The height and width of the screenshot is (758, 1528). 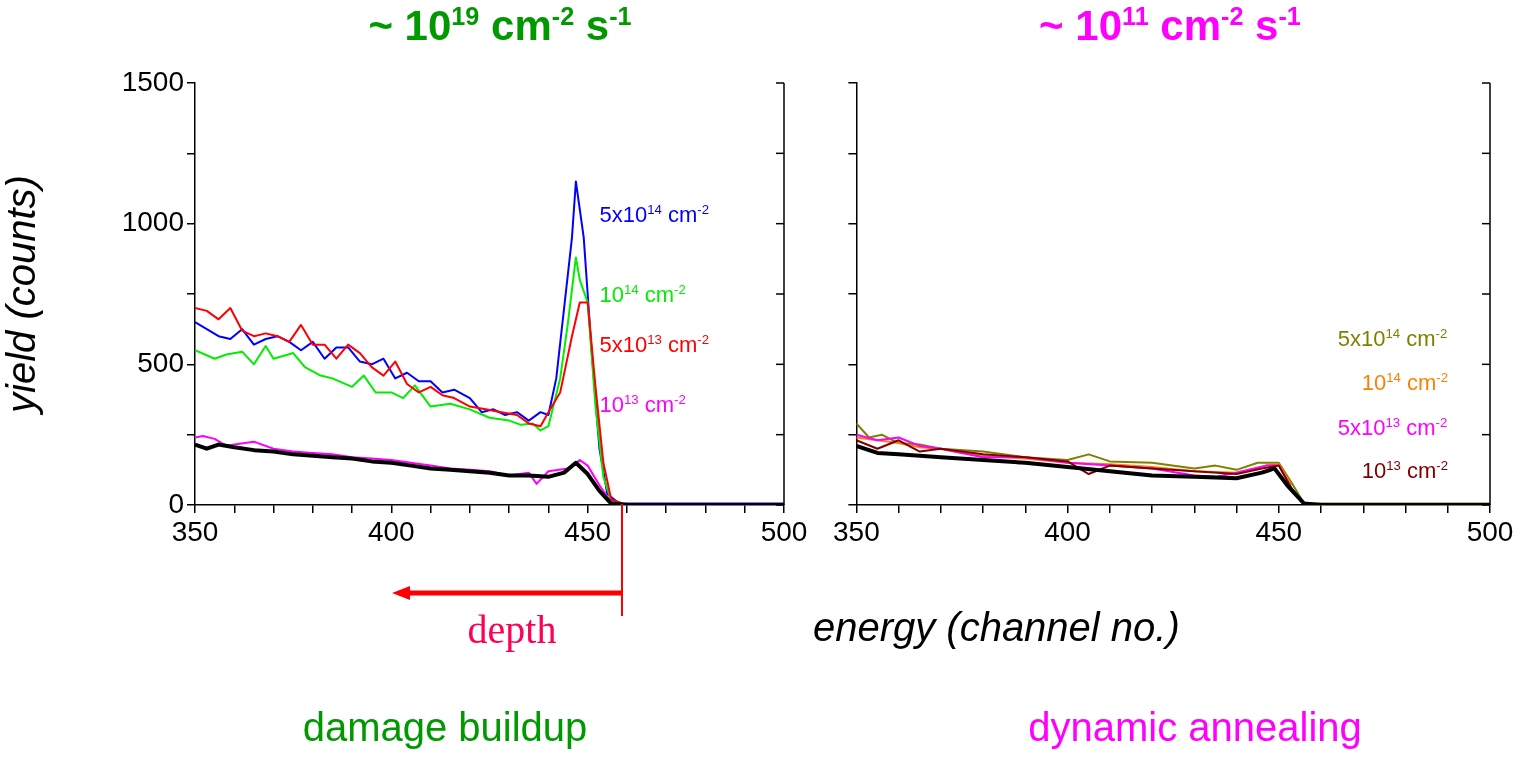 I want to click on text: depth, so click(x=512, y=629).